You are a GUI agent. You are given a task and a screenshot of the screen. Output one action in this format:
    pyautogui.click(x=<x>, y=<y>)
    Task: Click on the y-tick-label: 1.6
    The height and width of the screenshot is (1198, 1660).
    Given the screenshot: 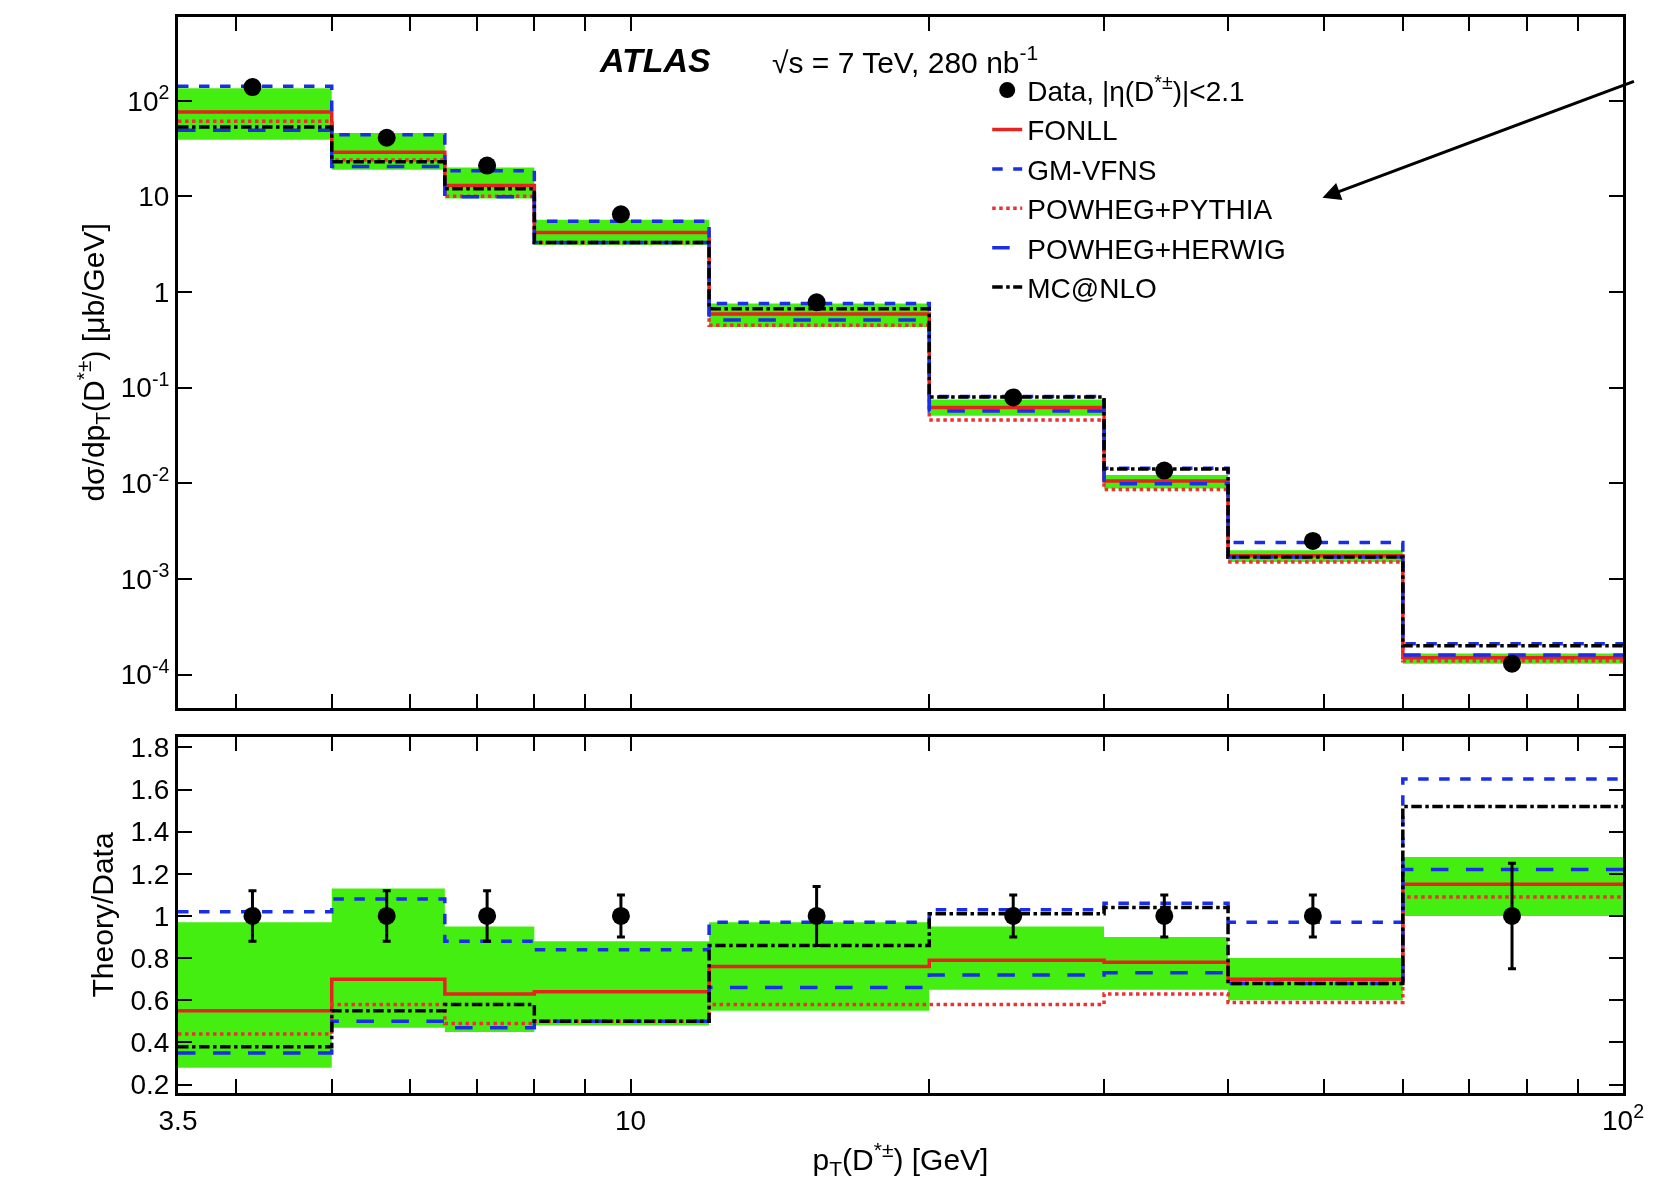 What is the action you would take?
    pyautogui.click(x=150, y=790)
    